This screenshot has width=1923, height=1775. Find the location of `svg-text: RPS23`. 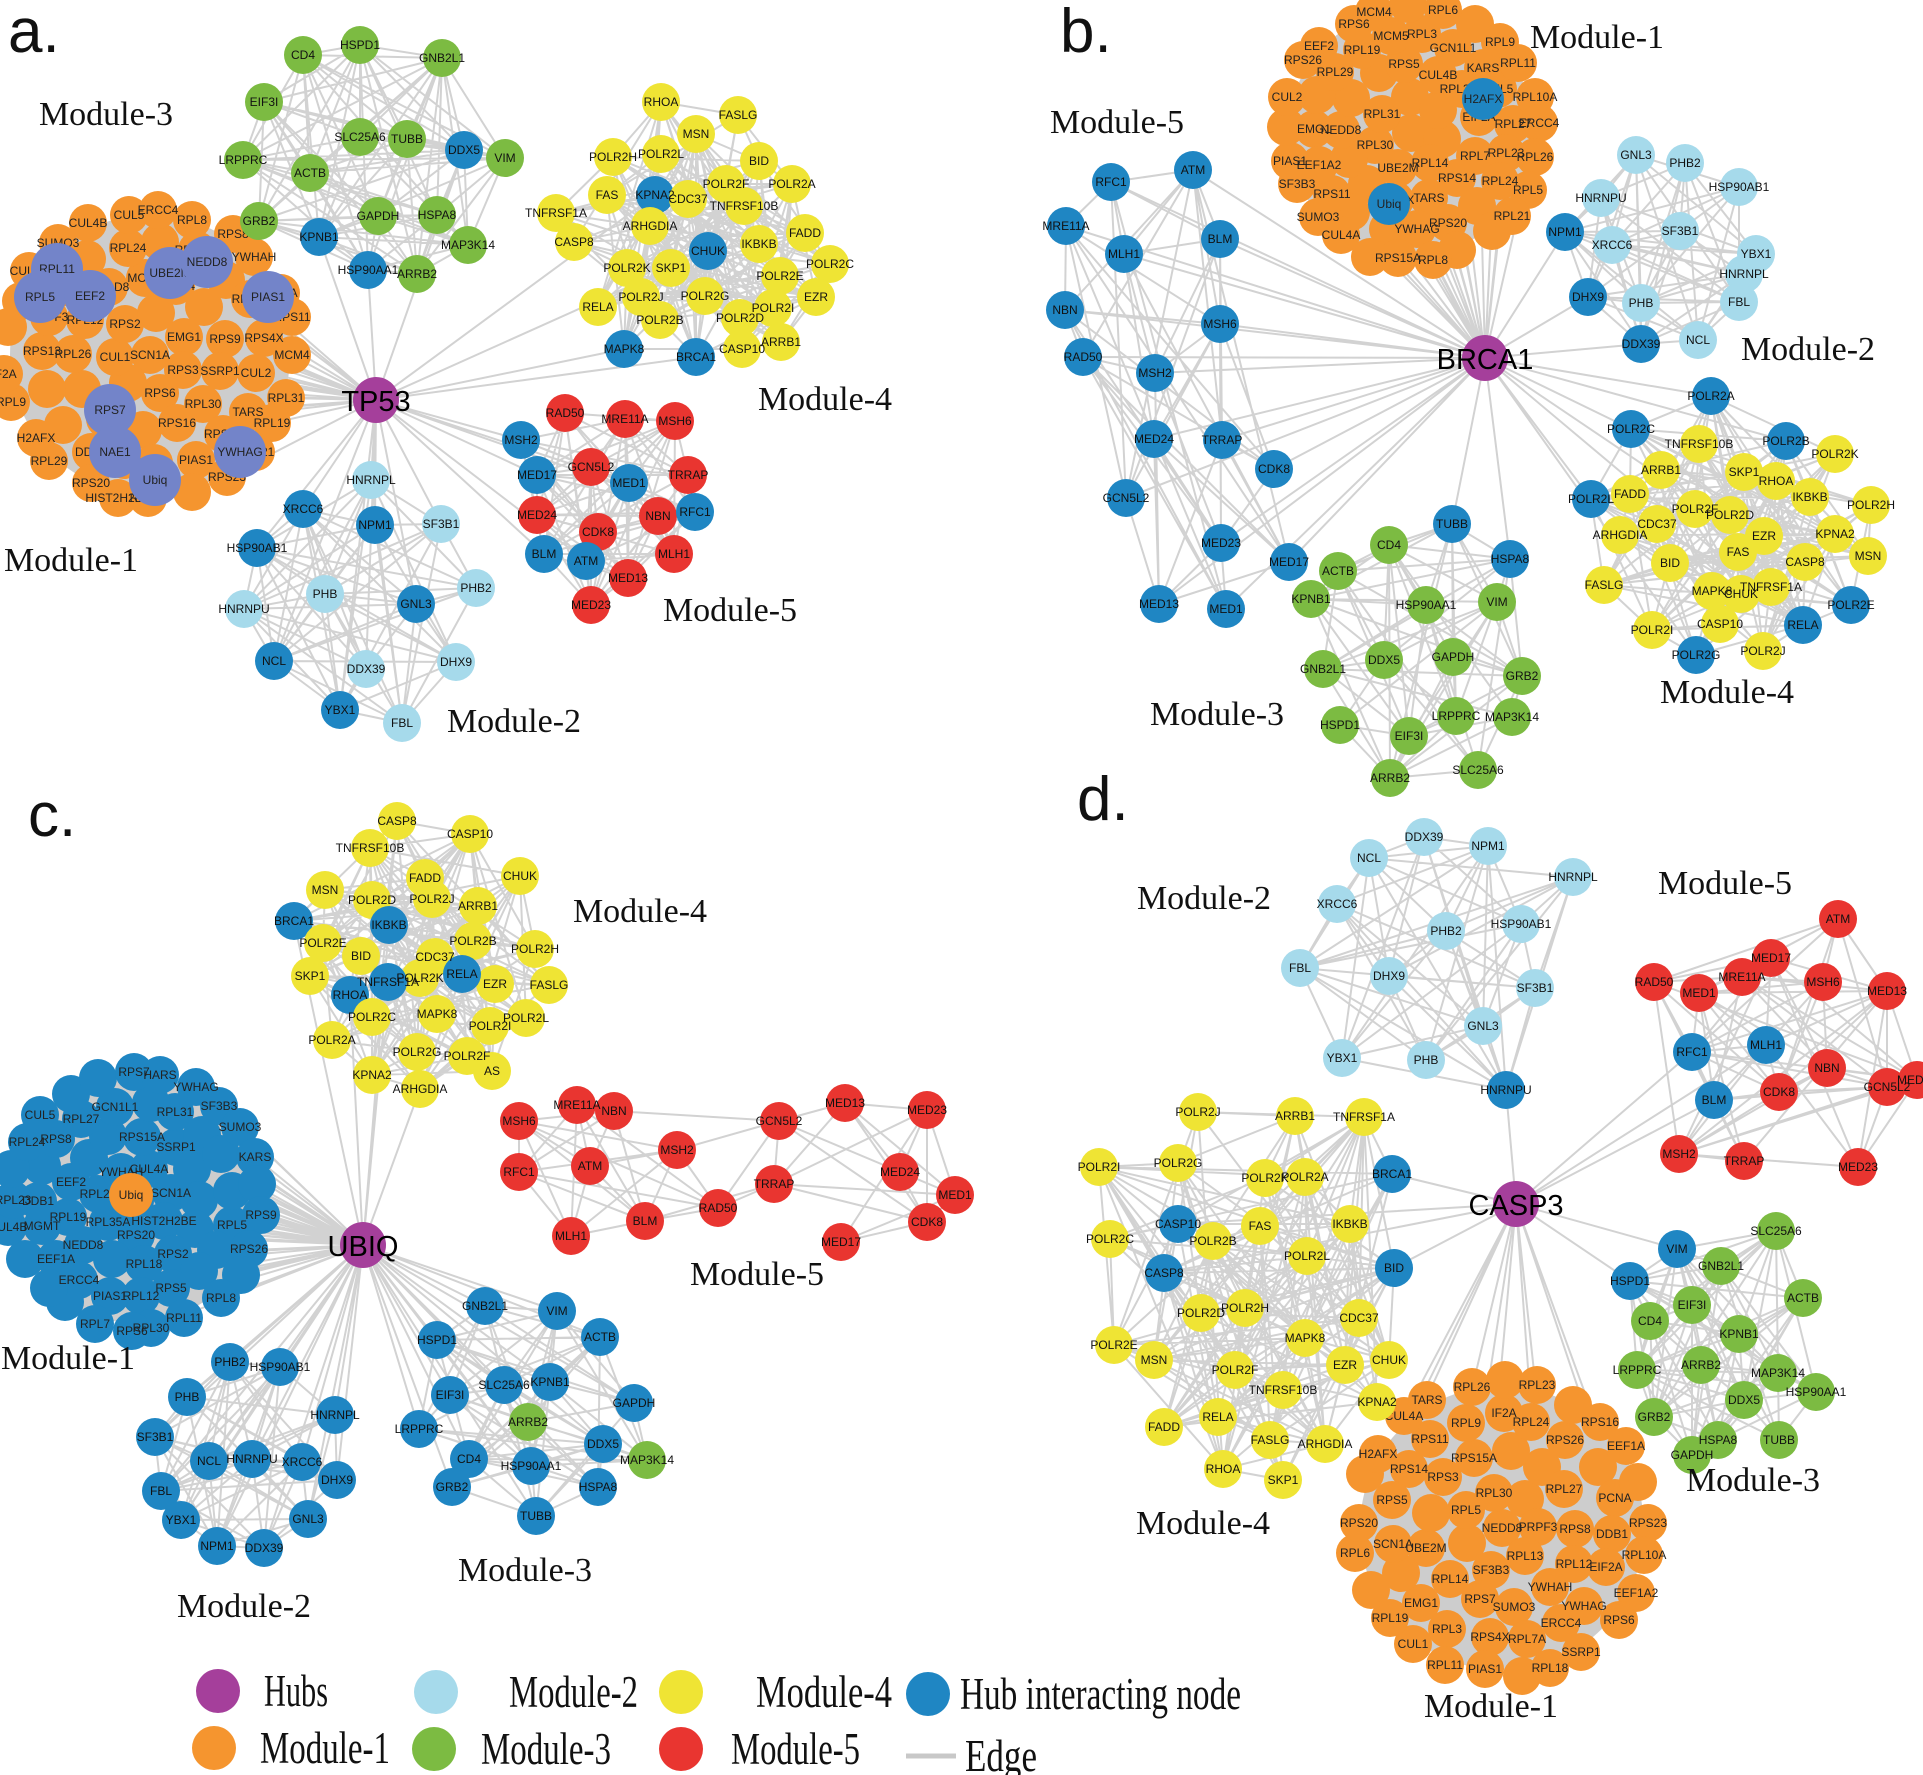

svg-text: RPS23 is located at coordinates (1648, 1523).